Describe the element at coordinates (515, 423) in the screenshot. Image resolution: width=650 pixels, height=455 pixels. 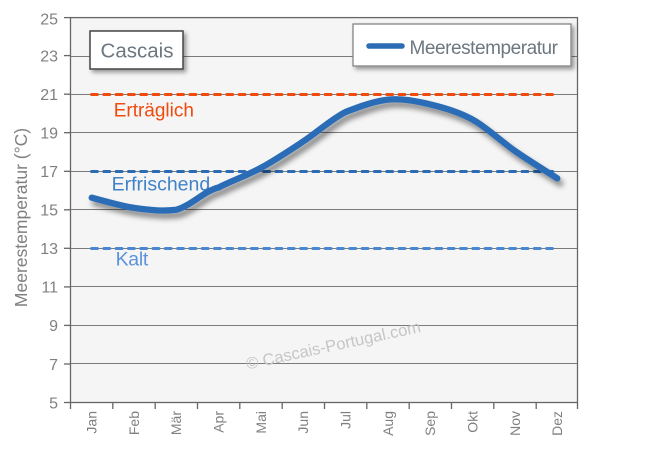
I see `svg-text: Nov` at that location.